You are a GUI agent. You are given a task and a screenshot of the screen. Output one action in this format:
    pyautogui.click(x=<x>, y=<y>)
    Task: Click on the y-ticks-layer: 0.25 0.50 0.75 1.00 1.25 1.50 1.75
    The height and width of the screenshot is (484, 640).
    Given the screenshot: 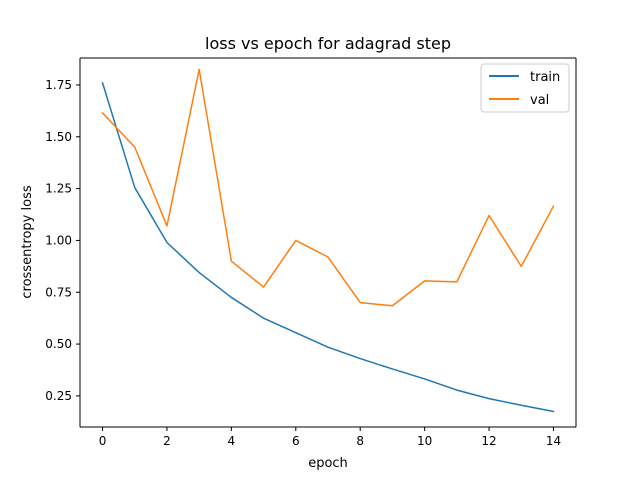 What is the action you would take?
    pyautogui.click(x=62, y=240)
    